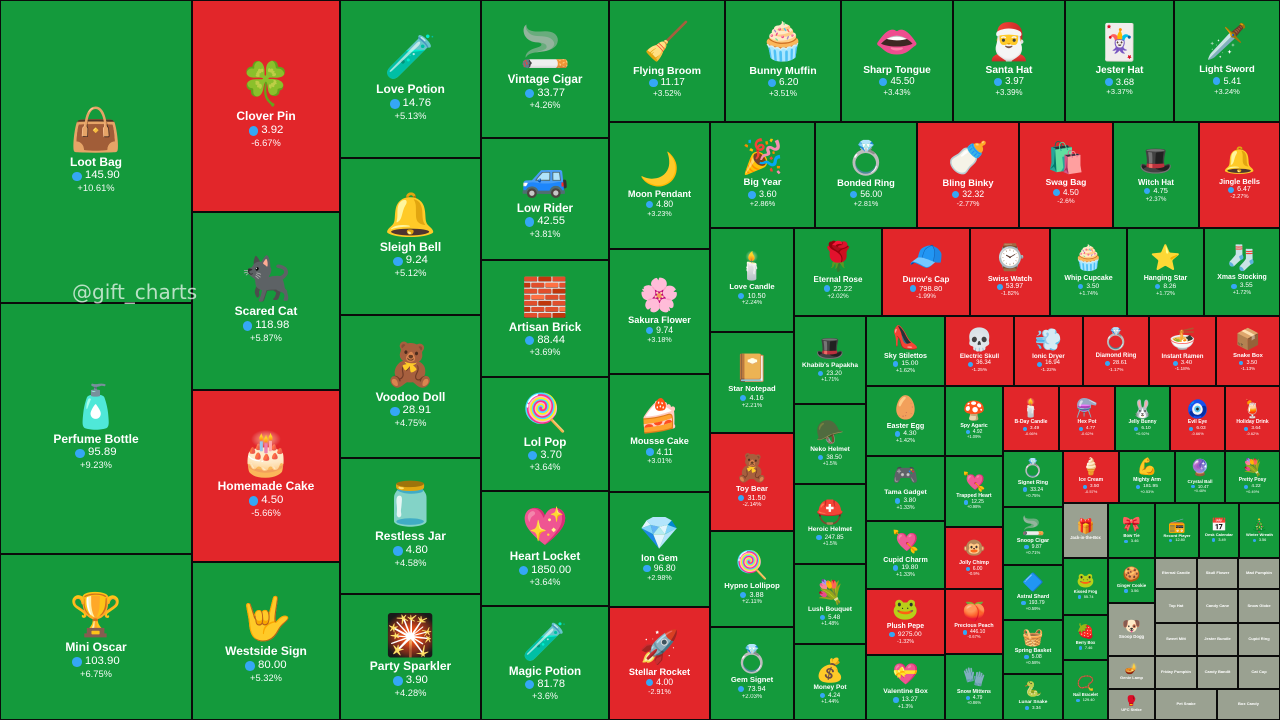 This screenshot has height=720, width=1280. Describe the element at coordinates (1217, 672) in the screenshot. I see `tile-candy-bandit: Candy Bandit` at that location.